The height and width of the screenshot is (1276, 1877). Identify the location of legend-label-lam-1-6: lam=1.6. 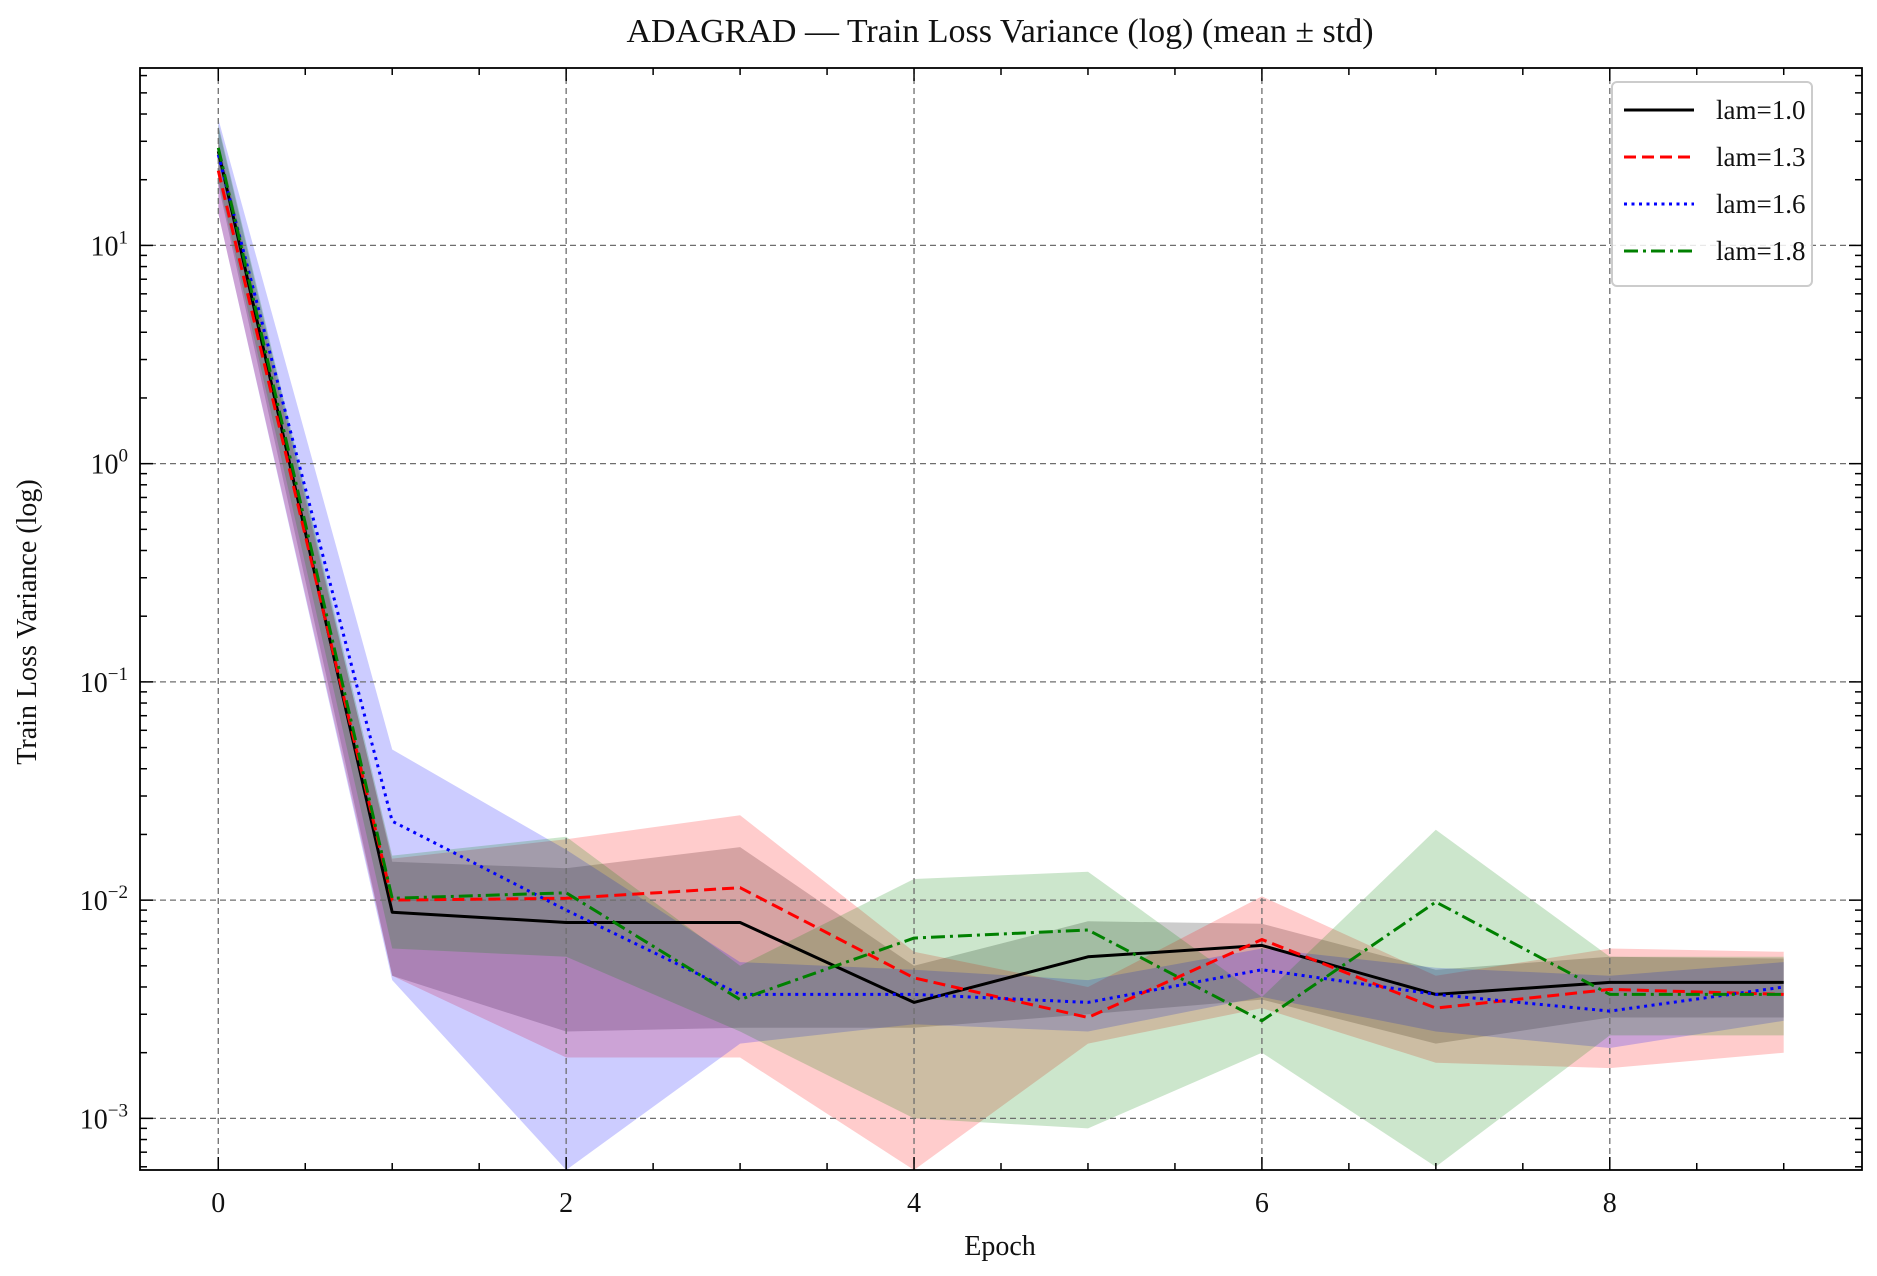
(1760, 204).